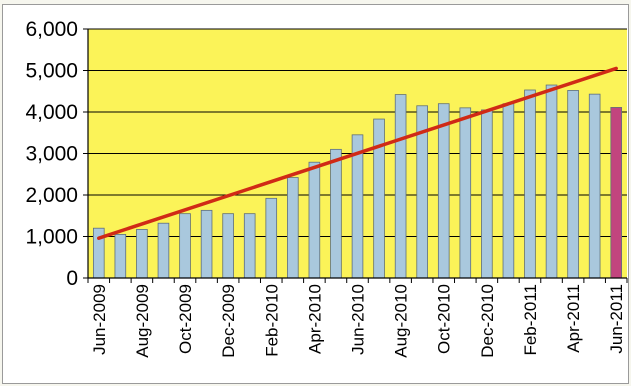 The height and width of the screenshot is (386, 631). Describe the element at coordinates (99, 319) in the screenshot. I see `x-tick-label-Jun-2009: Jun-2009` at that location.